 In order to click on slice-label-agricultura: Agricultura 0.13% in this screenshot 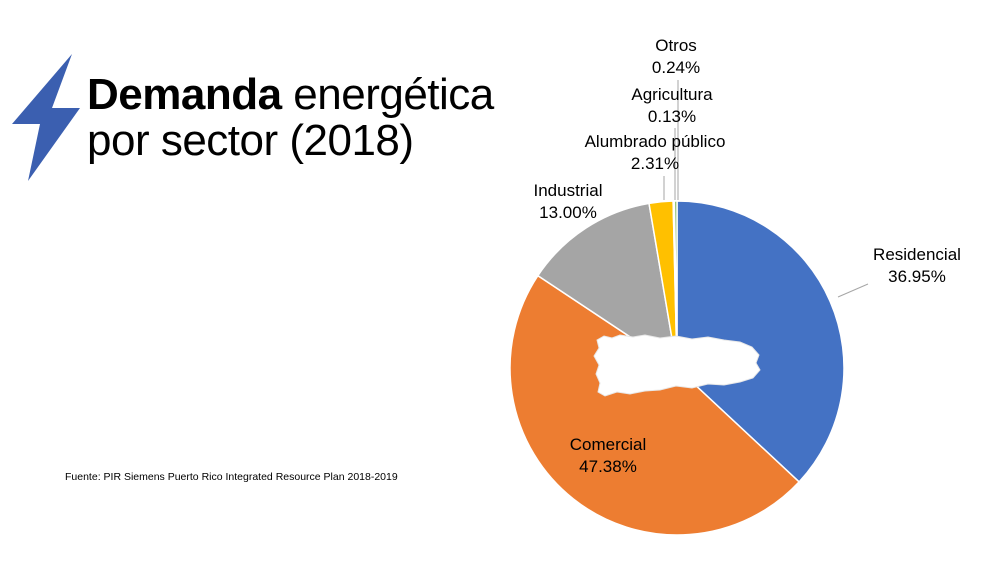, I will do `click(672, 105)`.